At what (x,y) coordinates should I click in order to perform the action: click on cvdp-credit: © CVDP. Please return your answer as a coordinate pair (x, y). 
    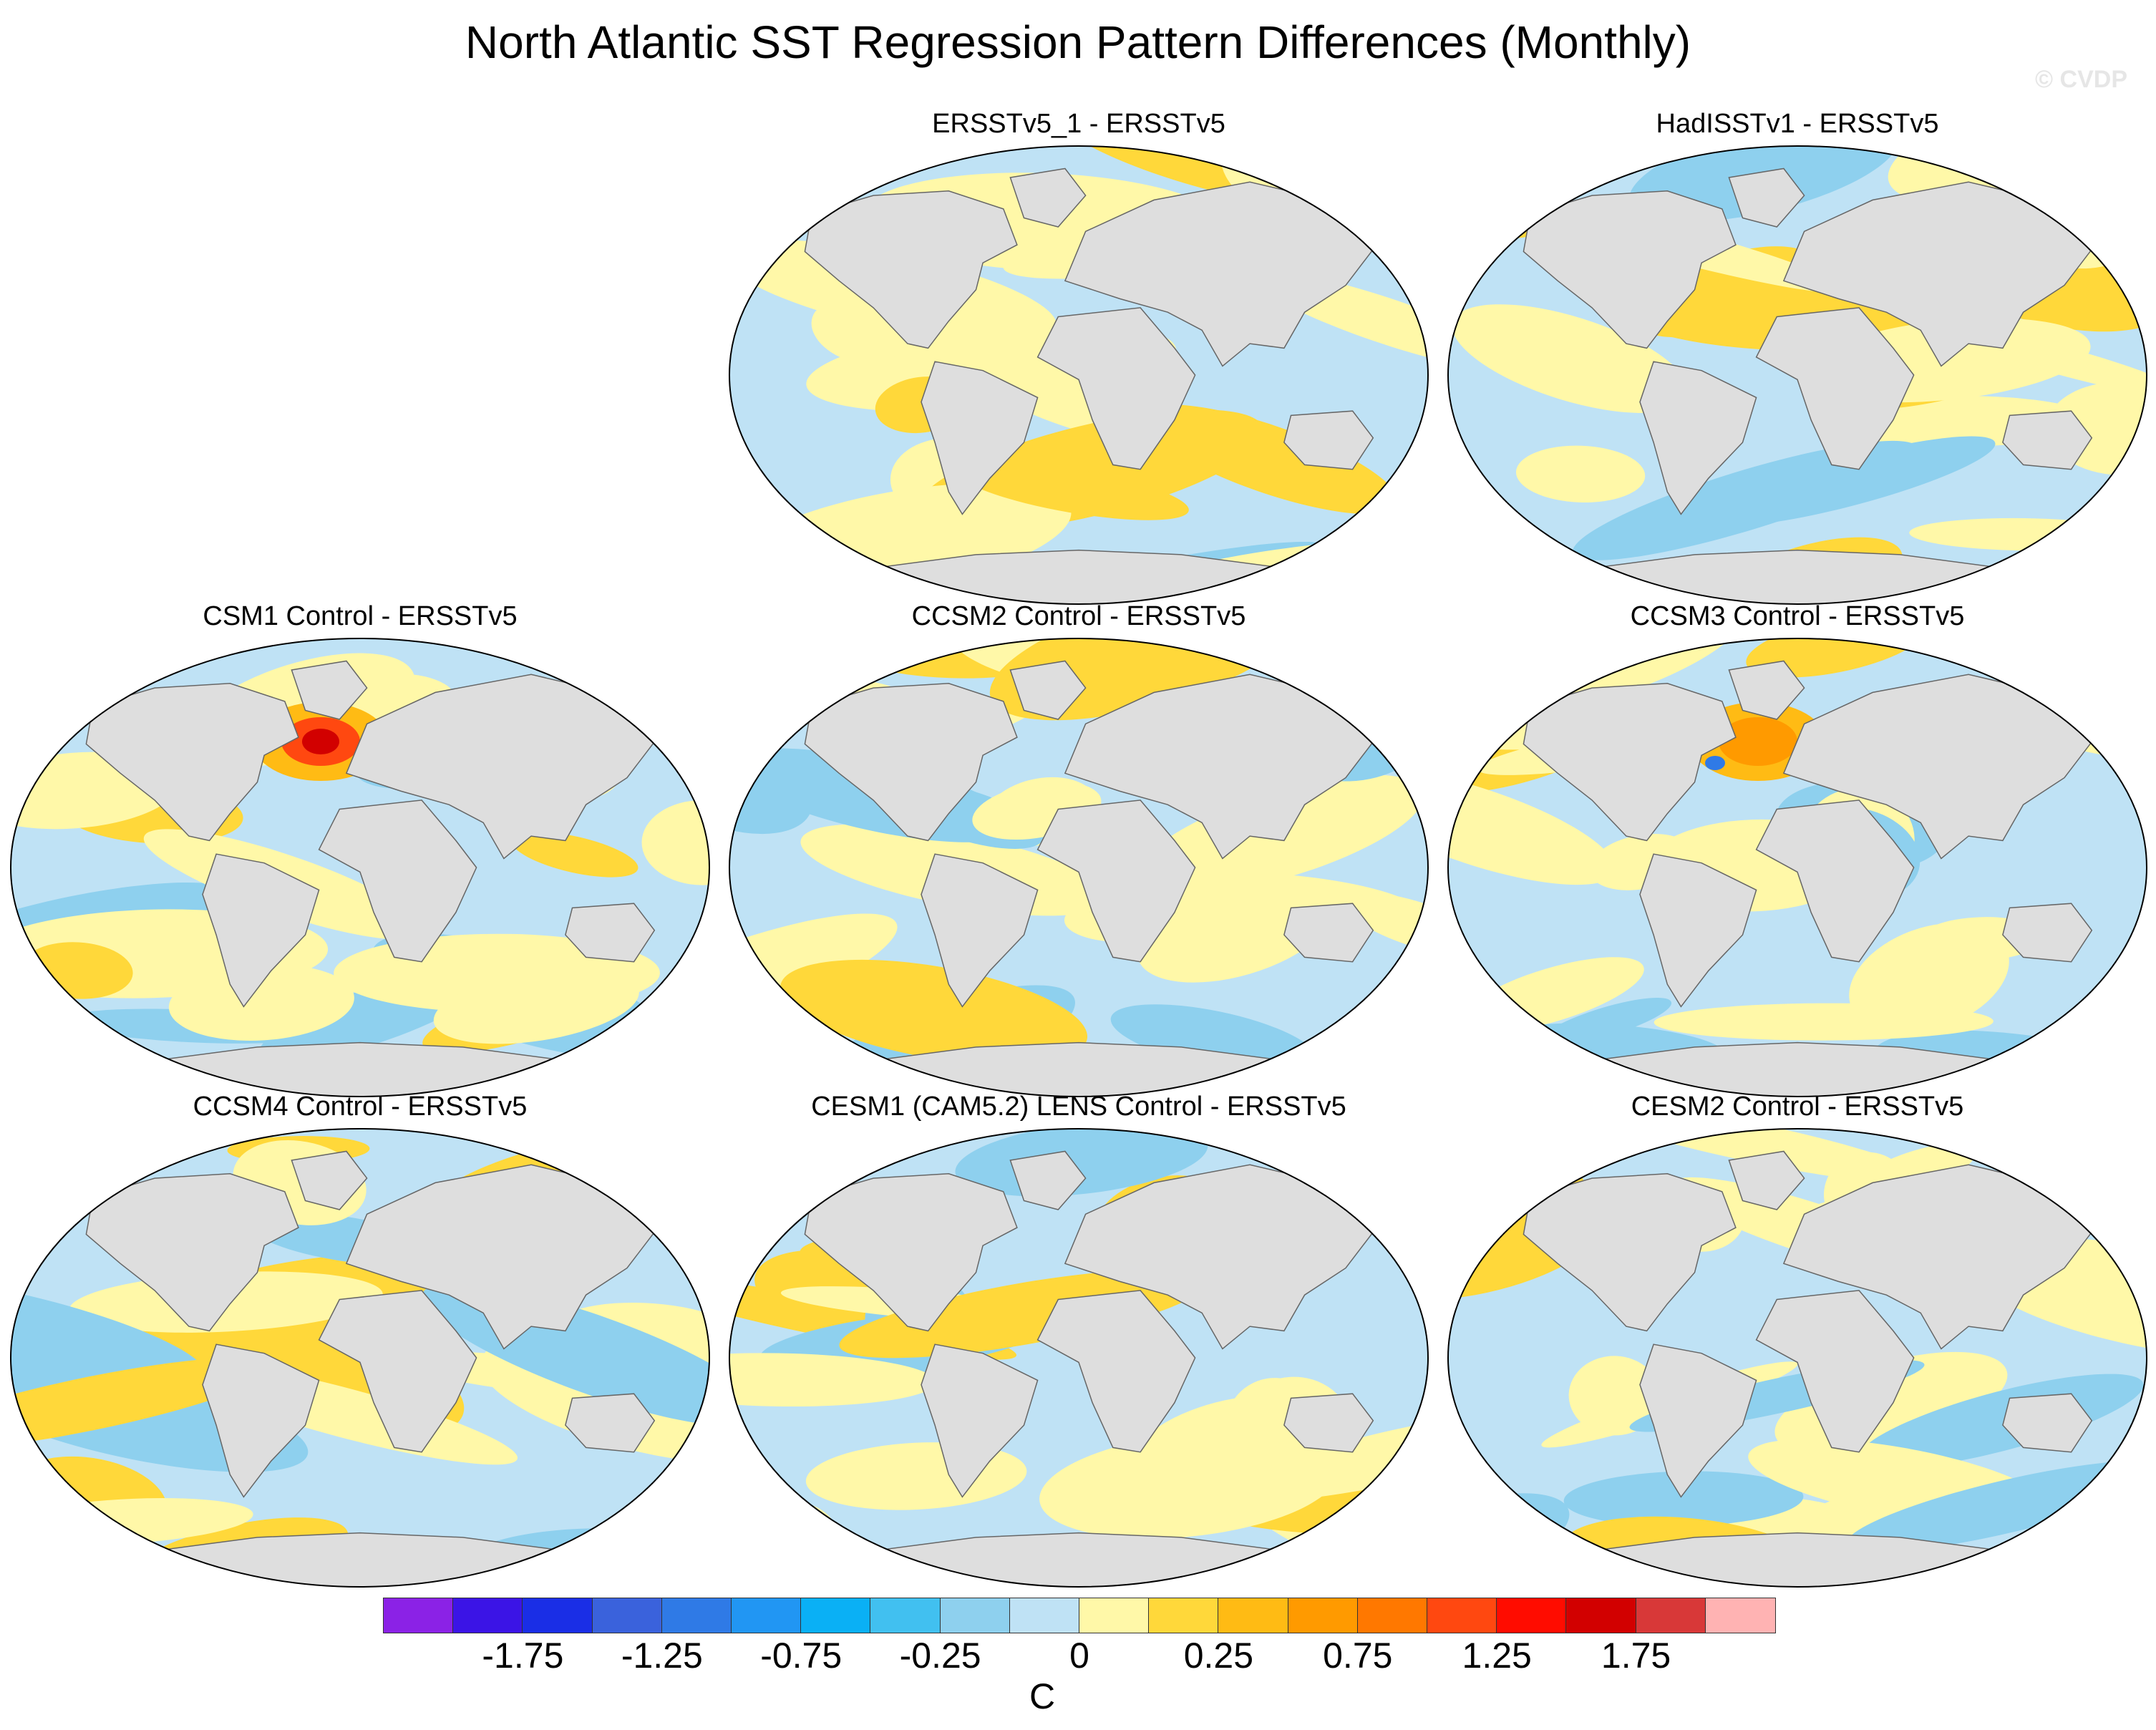
    Looking at the image, I should click on (2081, 79).